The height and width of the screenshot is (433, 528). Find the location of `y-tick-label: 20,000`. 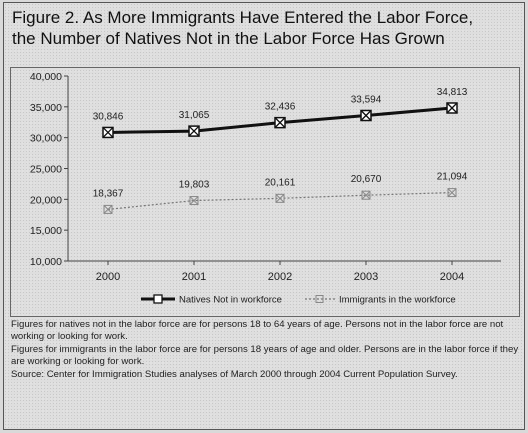

y-tick-label: 20,000 is located at coordinates (46, 200).